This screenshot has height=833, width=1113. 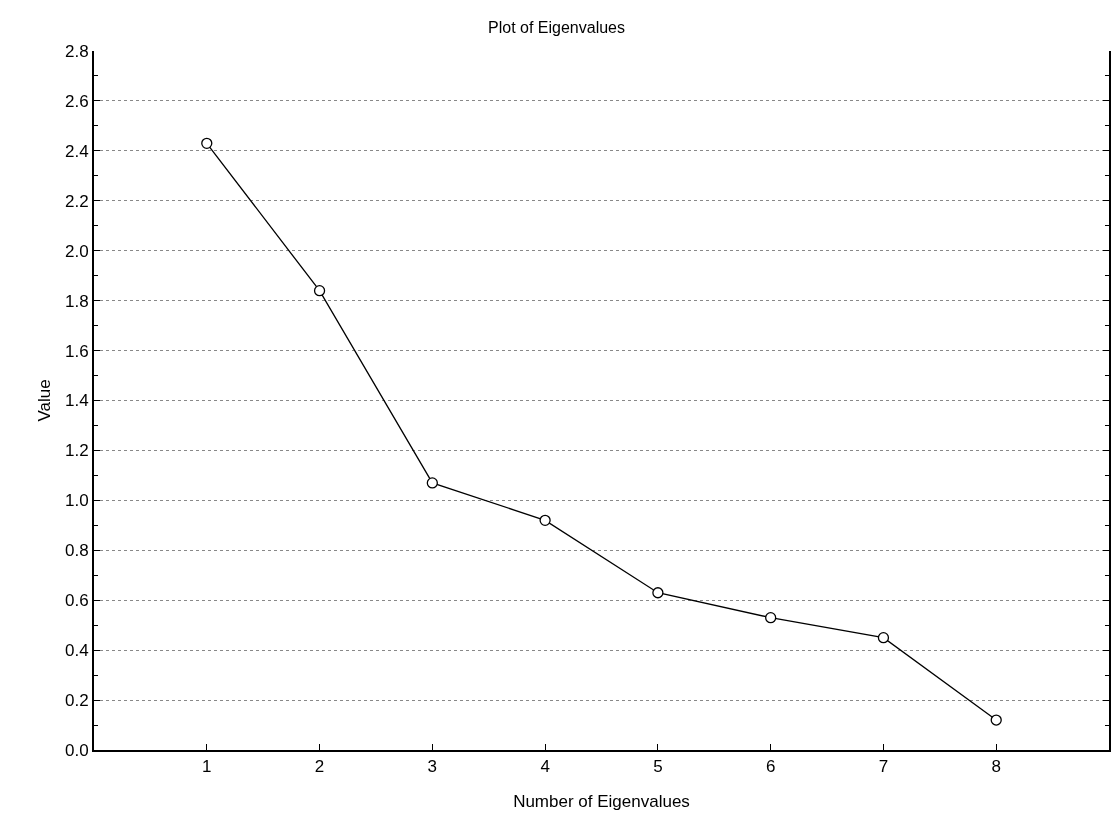 What do you see at coordinates (76, 351) in the screenshot?
I see `y-tick-label: 1.6` at bounding box center [76, 351].